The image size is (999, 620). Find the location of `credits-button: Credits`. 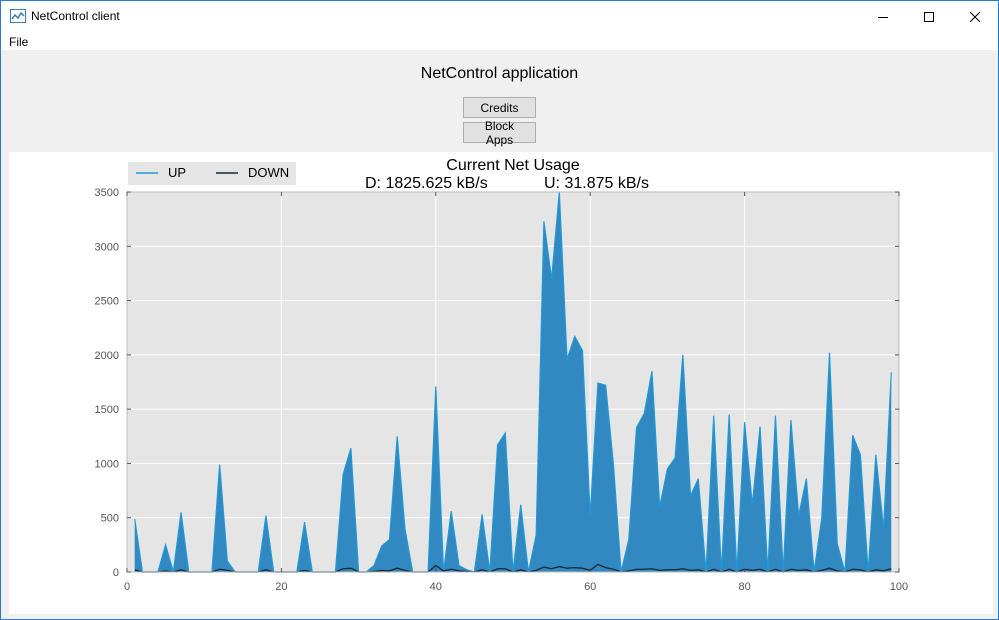

credits-button: Credits is located at coordinates (499, 107).